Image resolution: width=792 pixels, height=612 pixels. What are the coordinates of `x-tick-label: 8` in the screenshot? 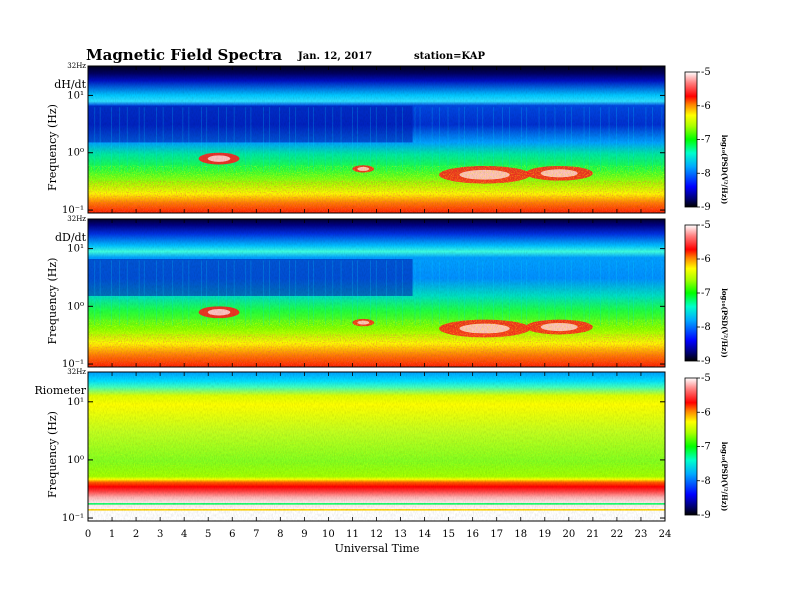 It's located at (280, 534).